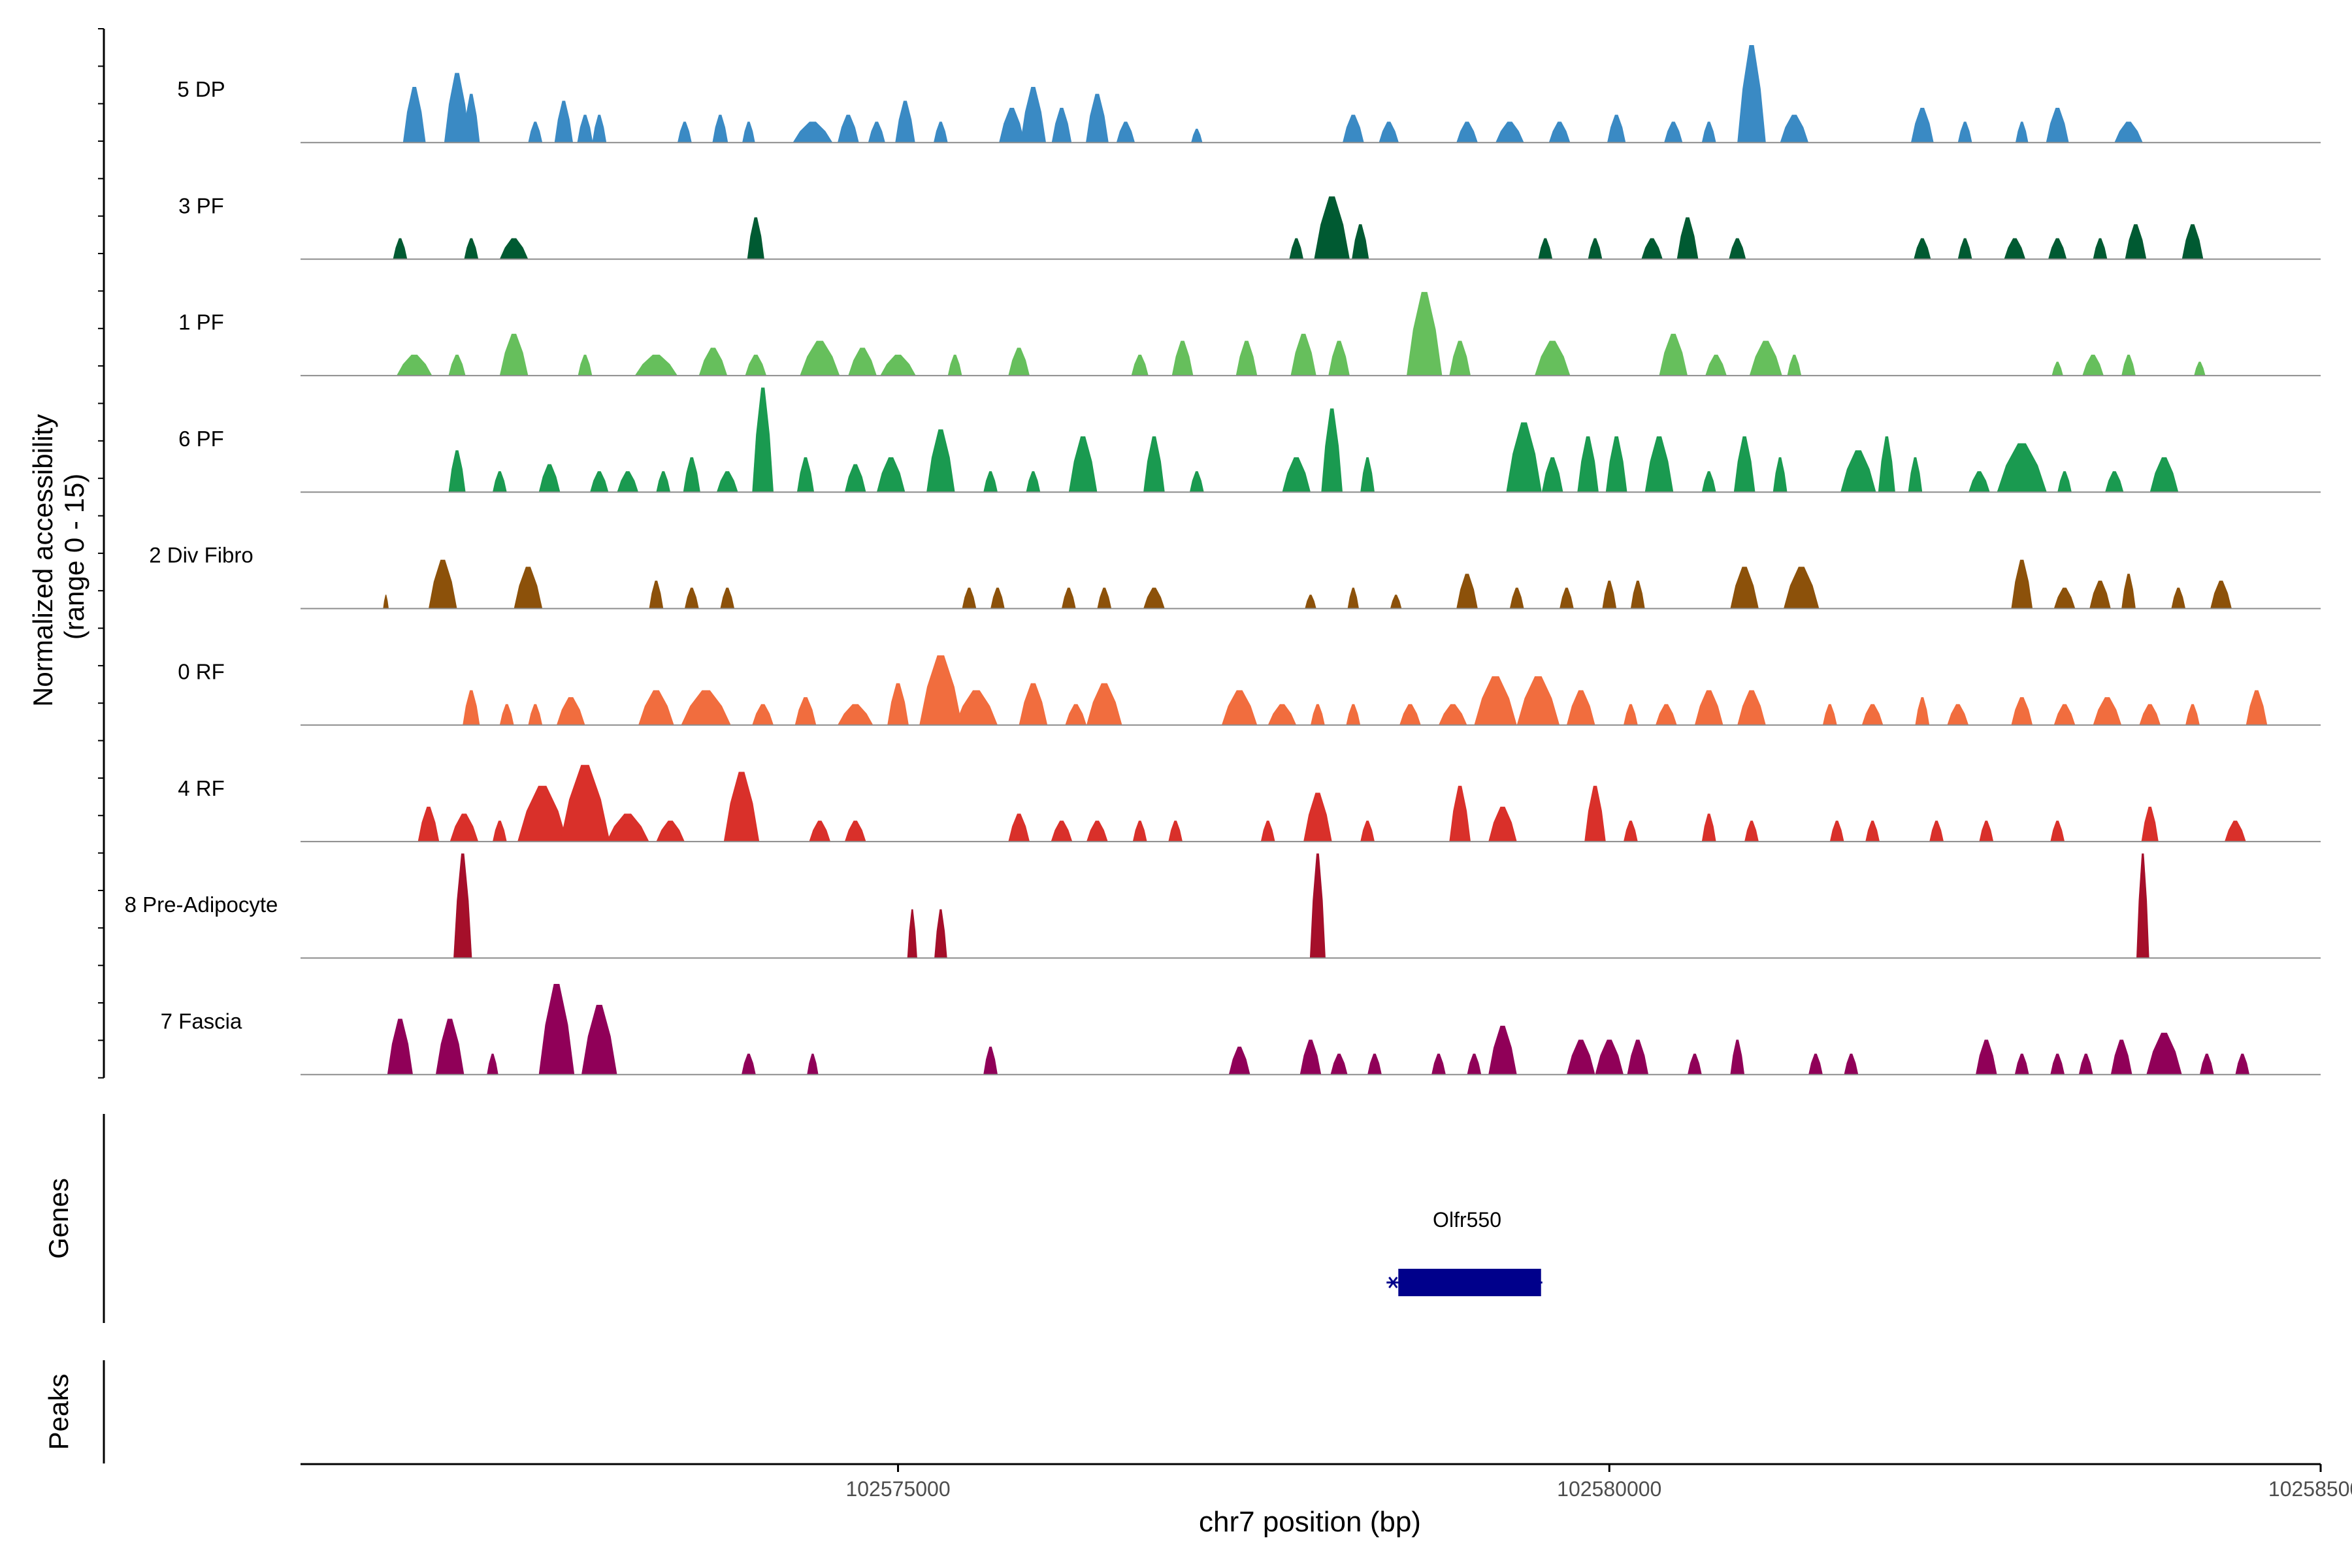 The width and height of the screenshot is (2352, 1568). Describe the element at coordinates (201, 1021) in the screenshot. I see `track-label: 7 Fascia` at that location.